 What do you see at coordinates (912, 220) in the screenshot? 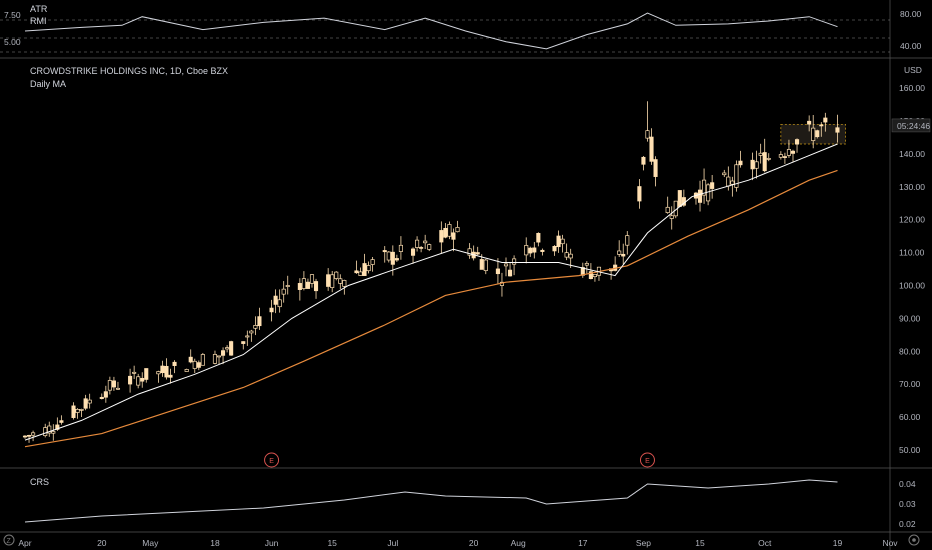
I see `price-tick: 120.00` at bounding box center [912, 220].